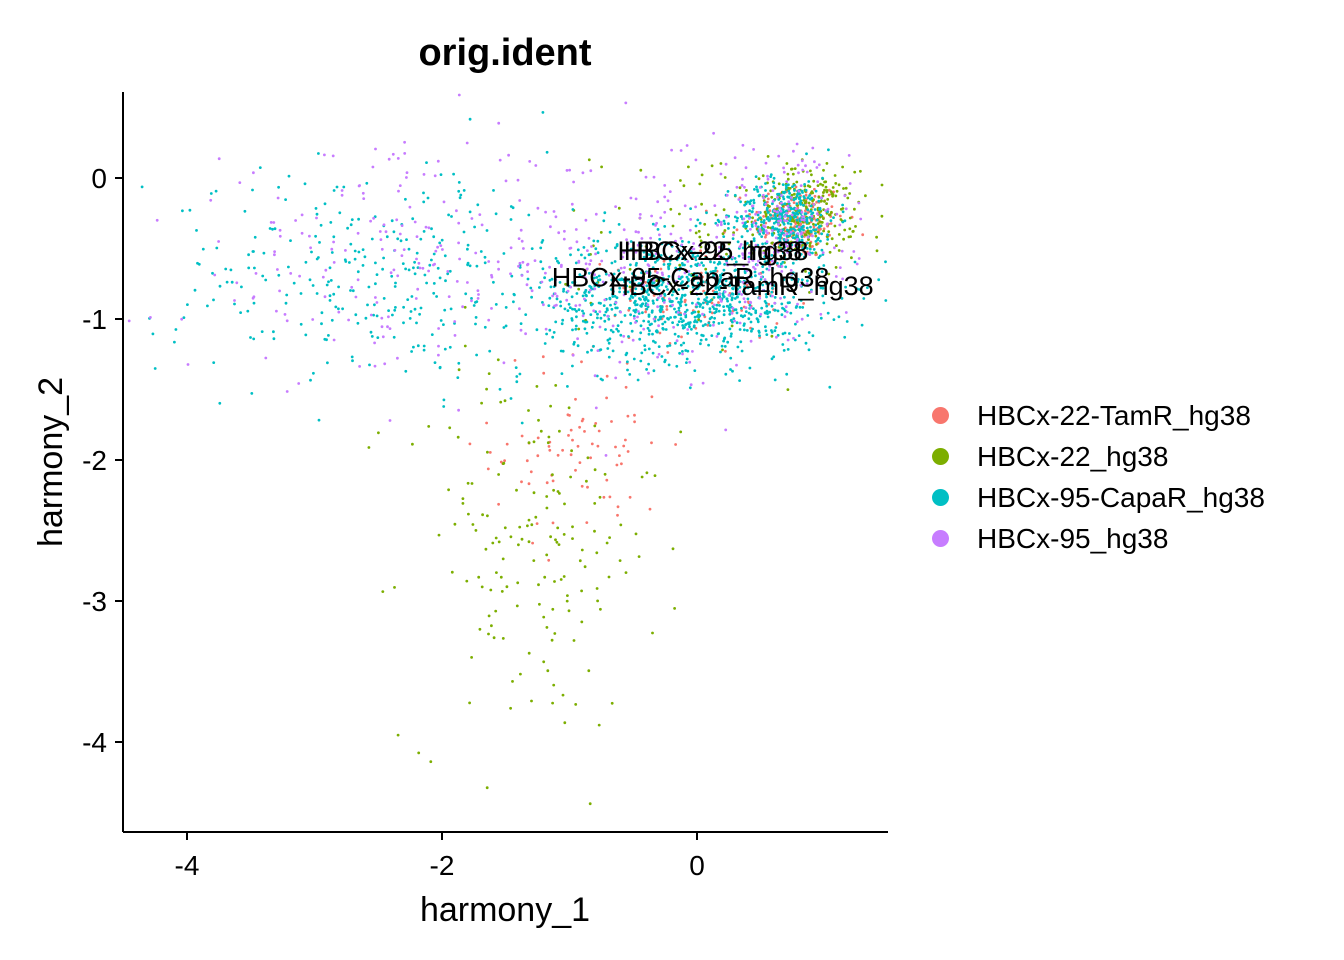 The height and width of the screenshot is (960, 1344). Describe the element at coordinates (697, 865) in the screenshot. I see `x-tick-label: 0` at that location.